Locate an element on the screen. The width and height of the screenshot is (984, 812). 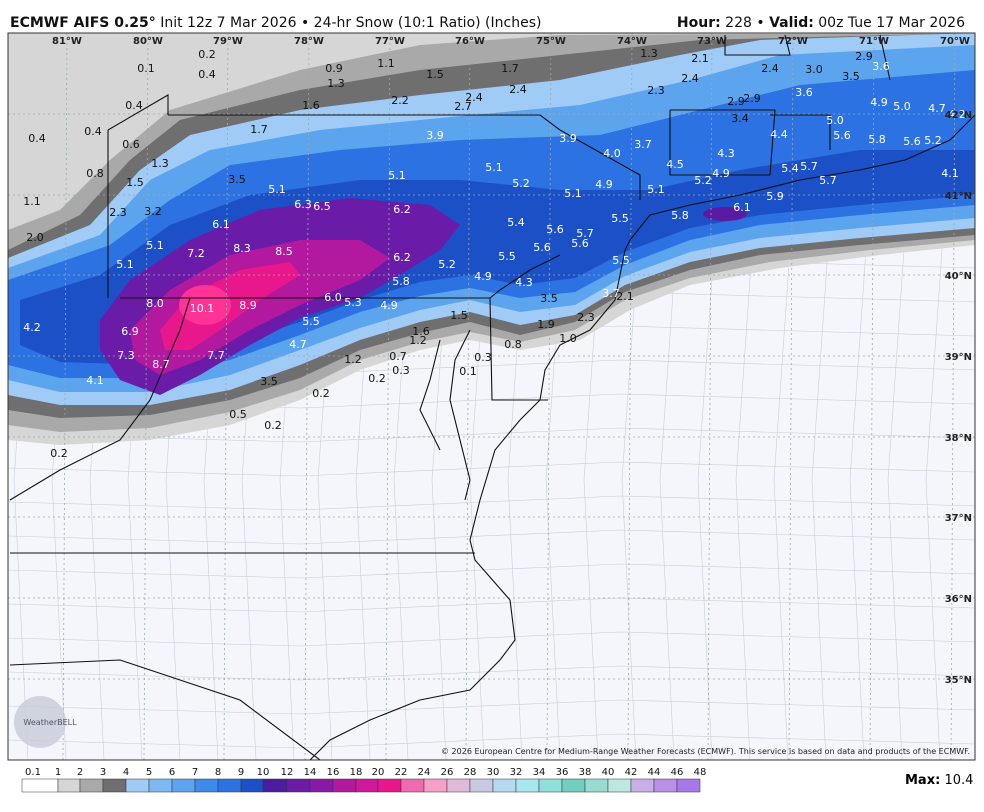
colorbar-label: 24 is located at coordinates (424, 772).